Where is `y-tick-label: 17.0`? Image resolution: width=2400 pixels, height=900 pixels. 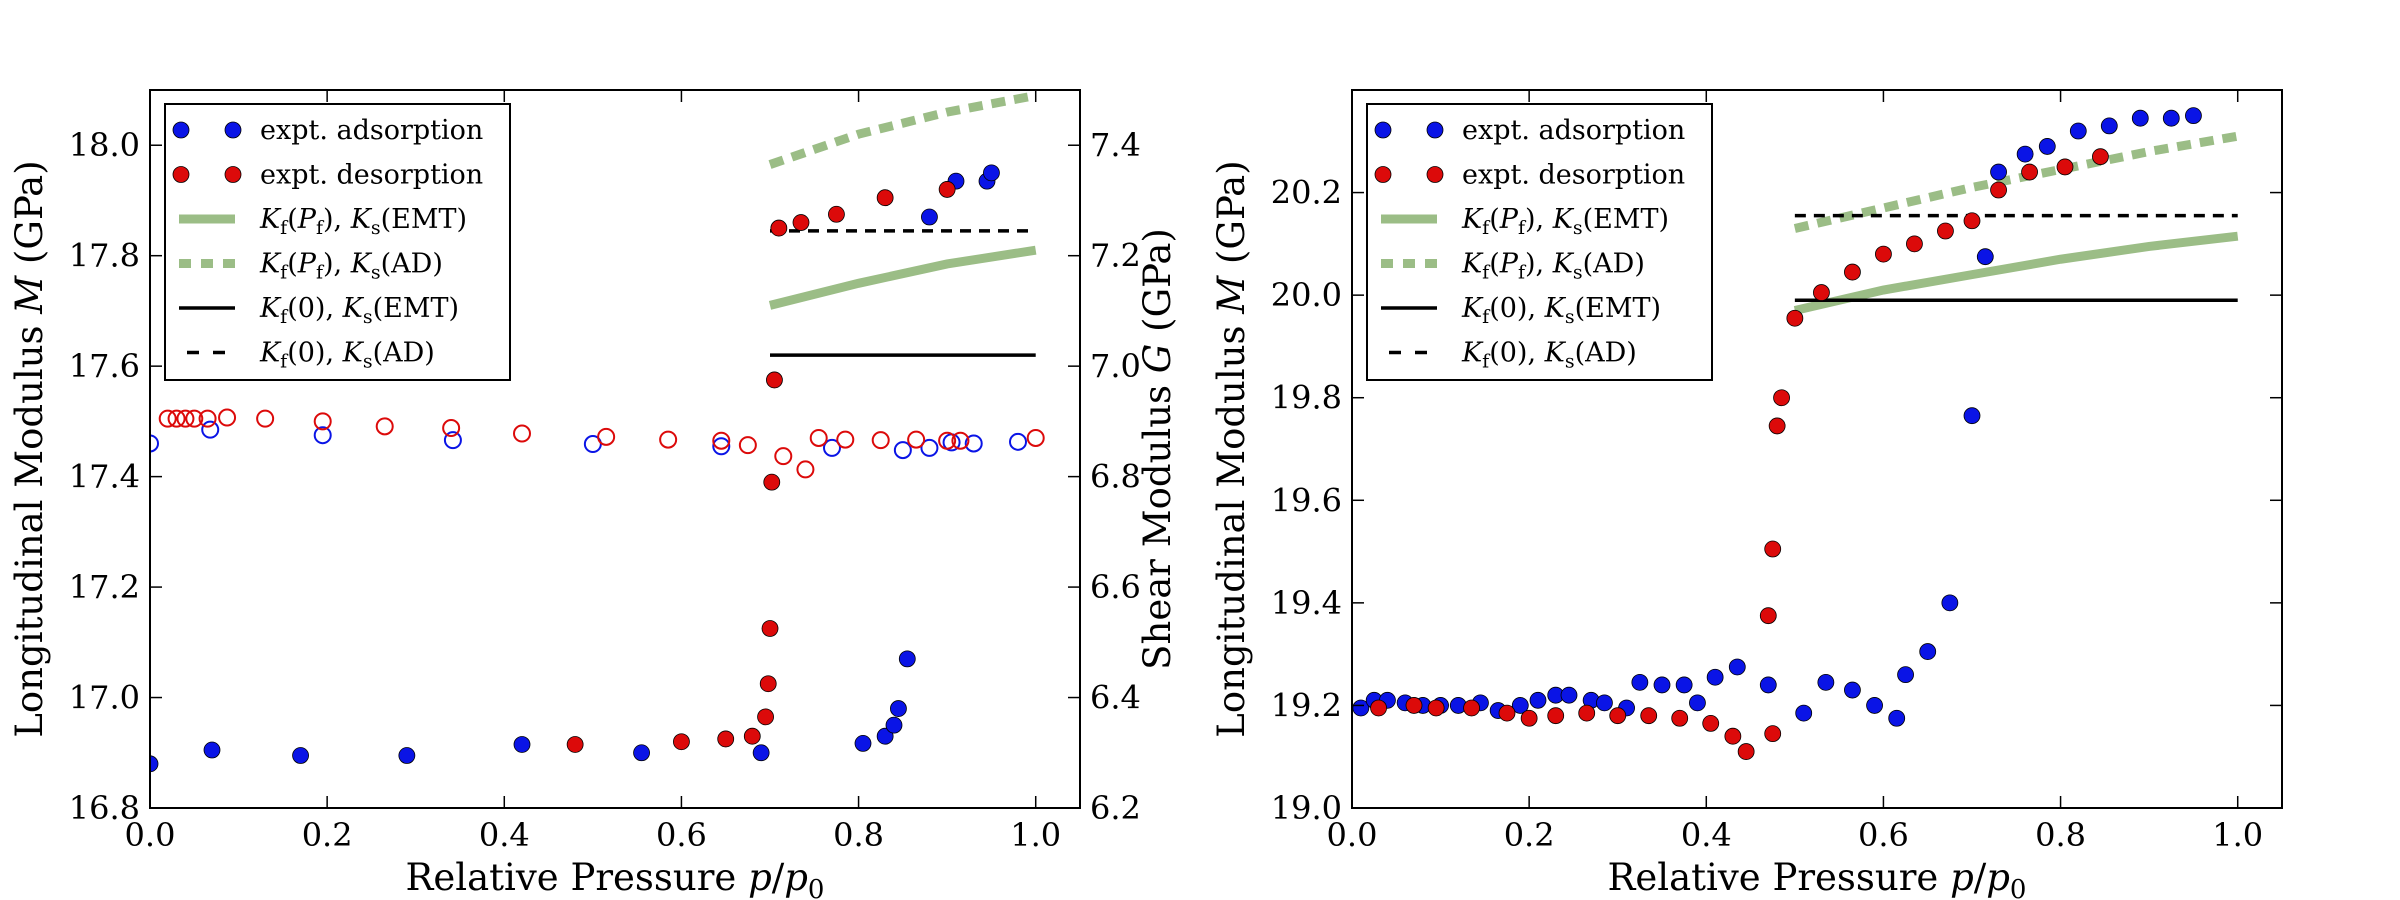
y-tick-label: 17.0 is located at coordinates (104, 698).